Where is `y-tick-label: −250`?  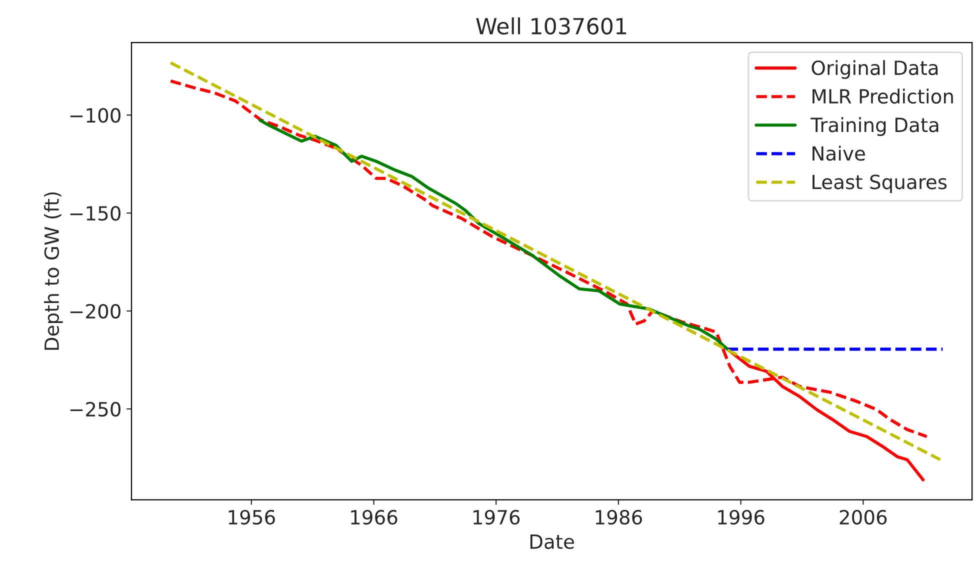
y-tick-label: −250 is located at coordinates (95, 409).